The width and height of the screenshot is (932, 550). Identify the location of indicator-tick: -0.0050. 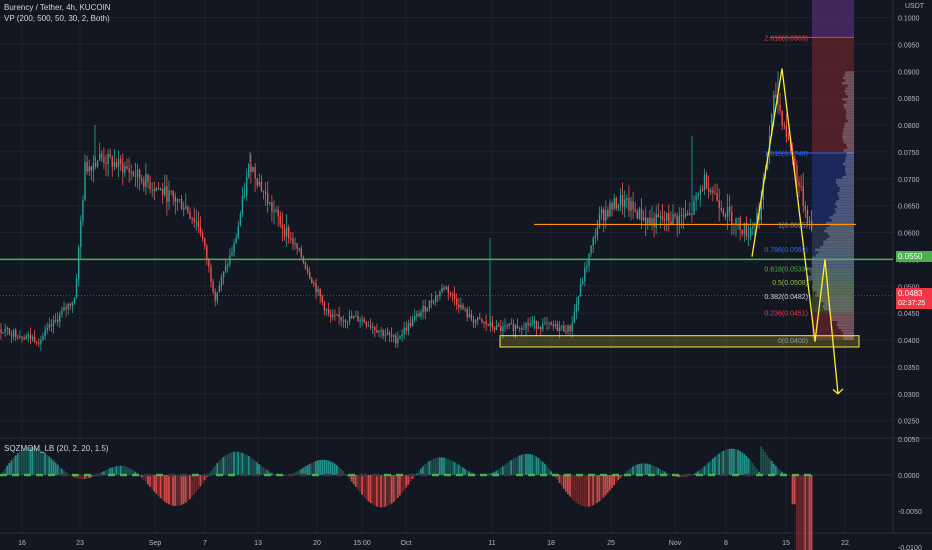
(910, 512).